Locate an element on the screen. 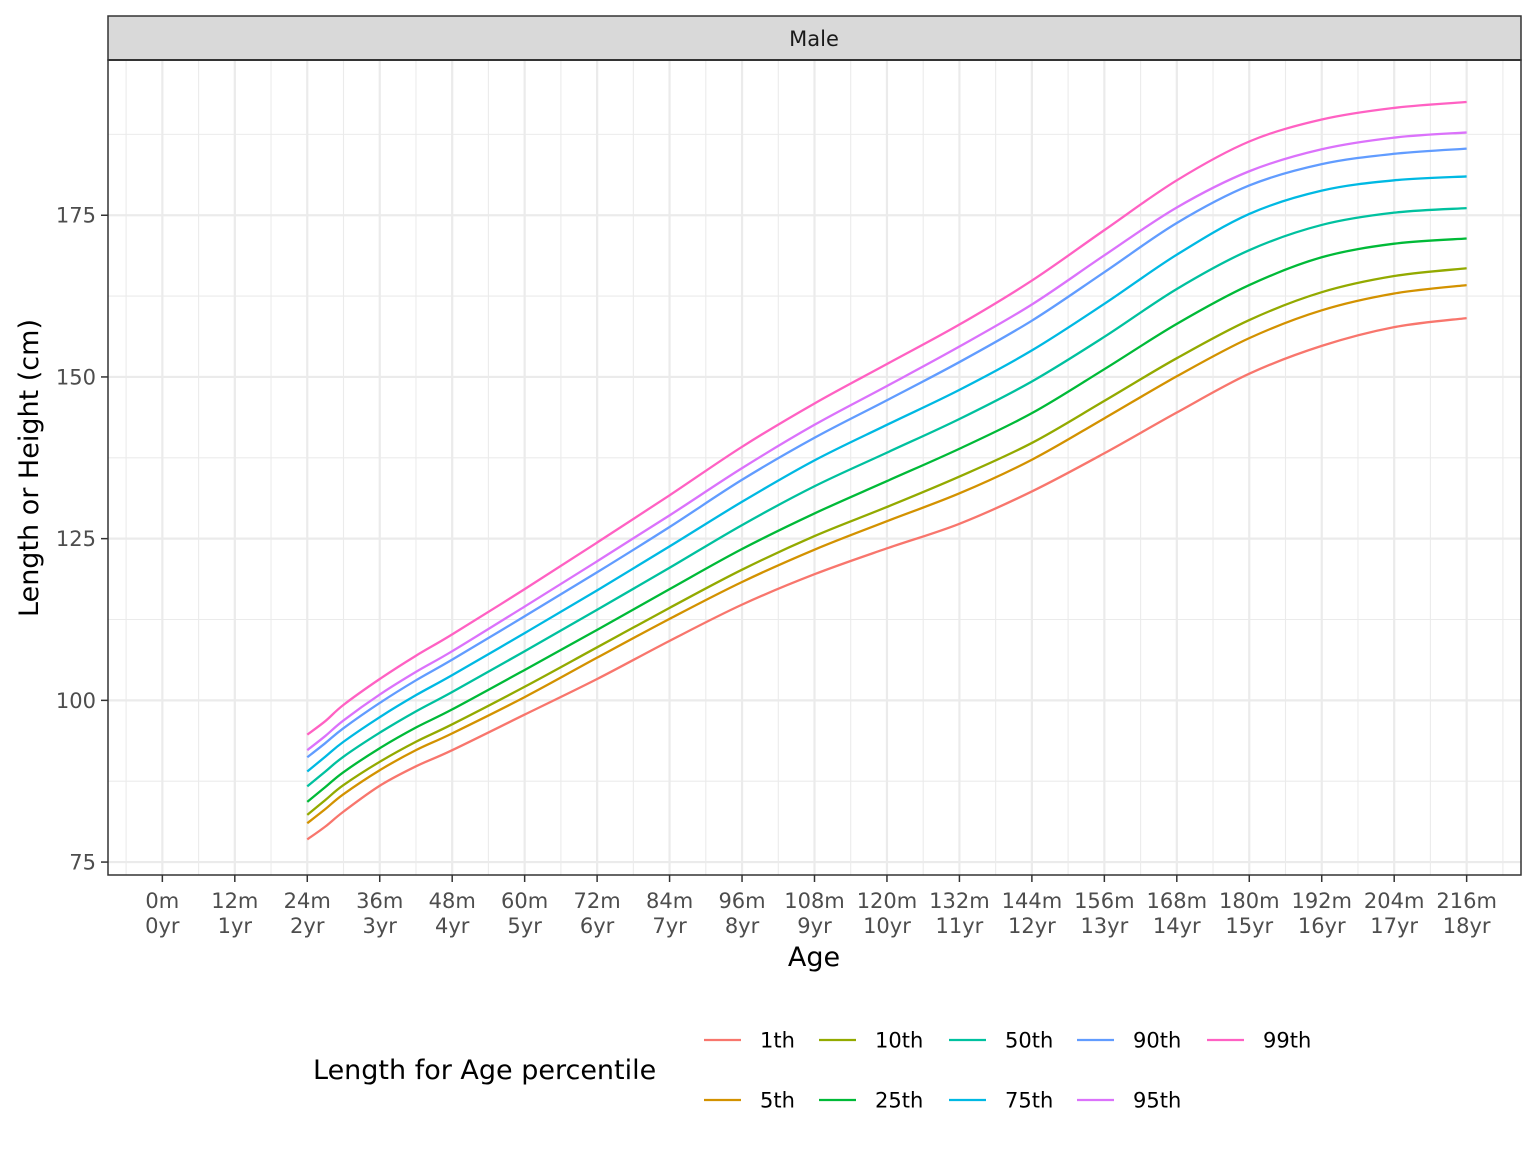 The image size is (1536, 1152). x-tick-label-months: 60m is located at coordinates (524, 901).